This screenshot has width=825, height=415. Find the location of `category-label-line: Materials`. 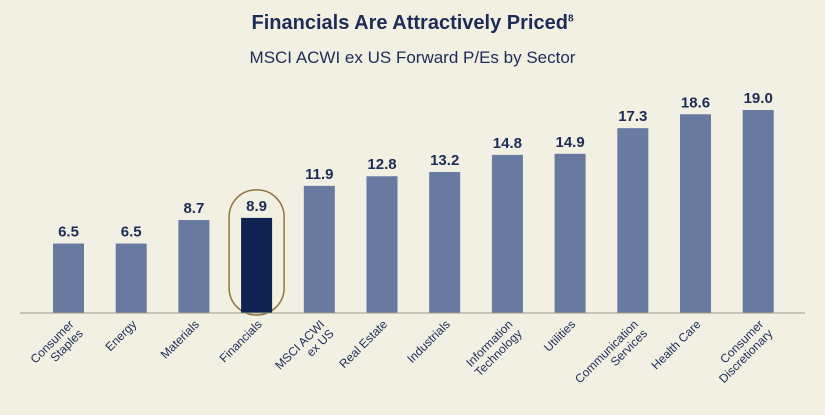

category-label-line: Materials is located at coordinates (180, 339).